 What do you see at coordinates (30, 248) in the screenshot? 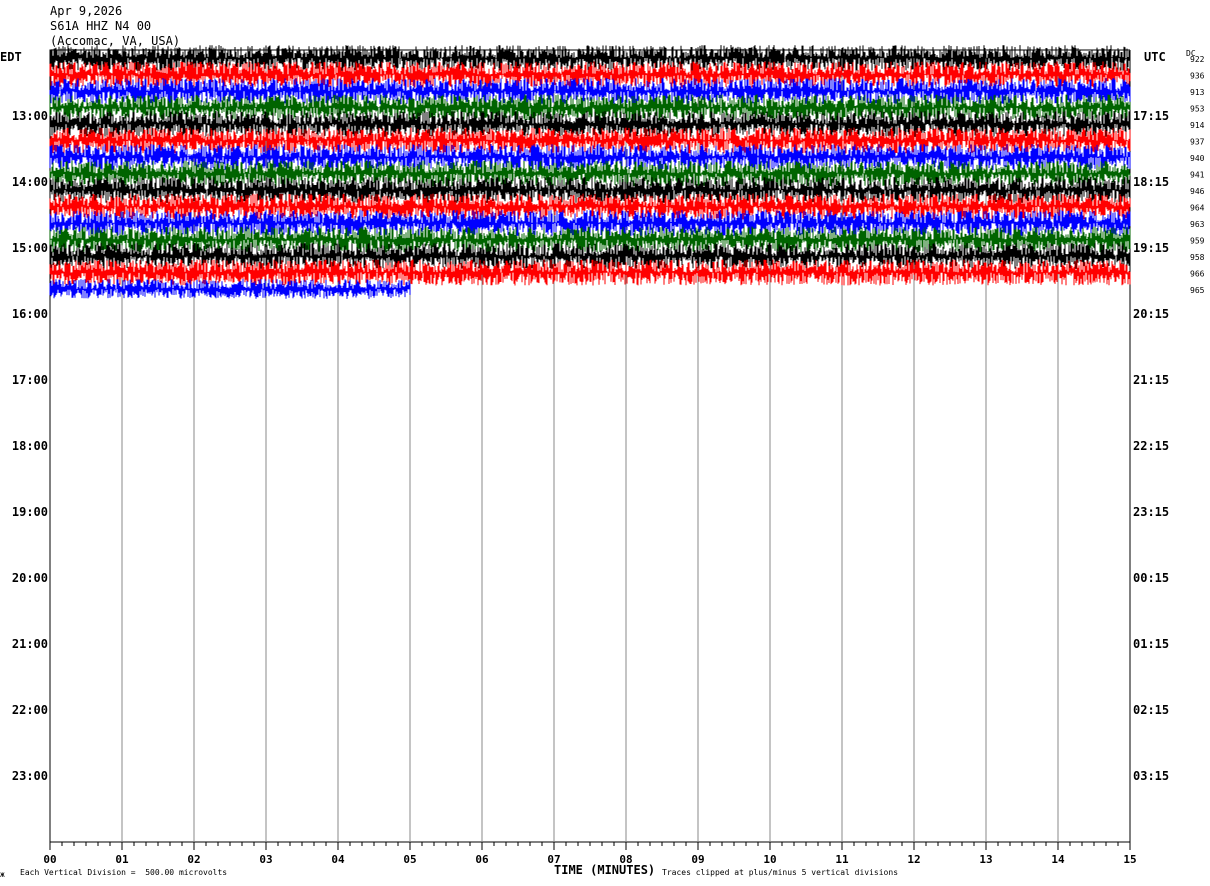
I see `left-hour-label: 15:00` at bounding box center [30, 248].